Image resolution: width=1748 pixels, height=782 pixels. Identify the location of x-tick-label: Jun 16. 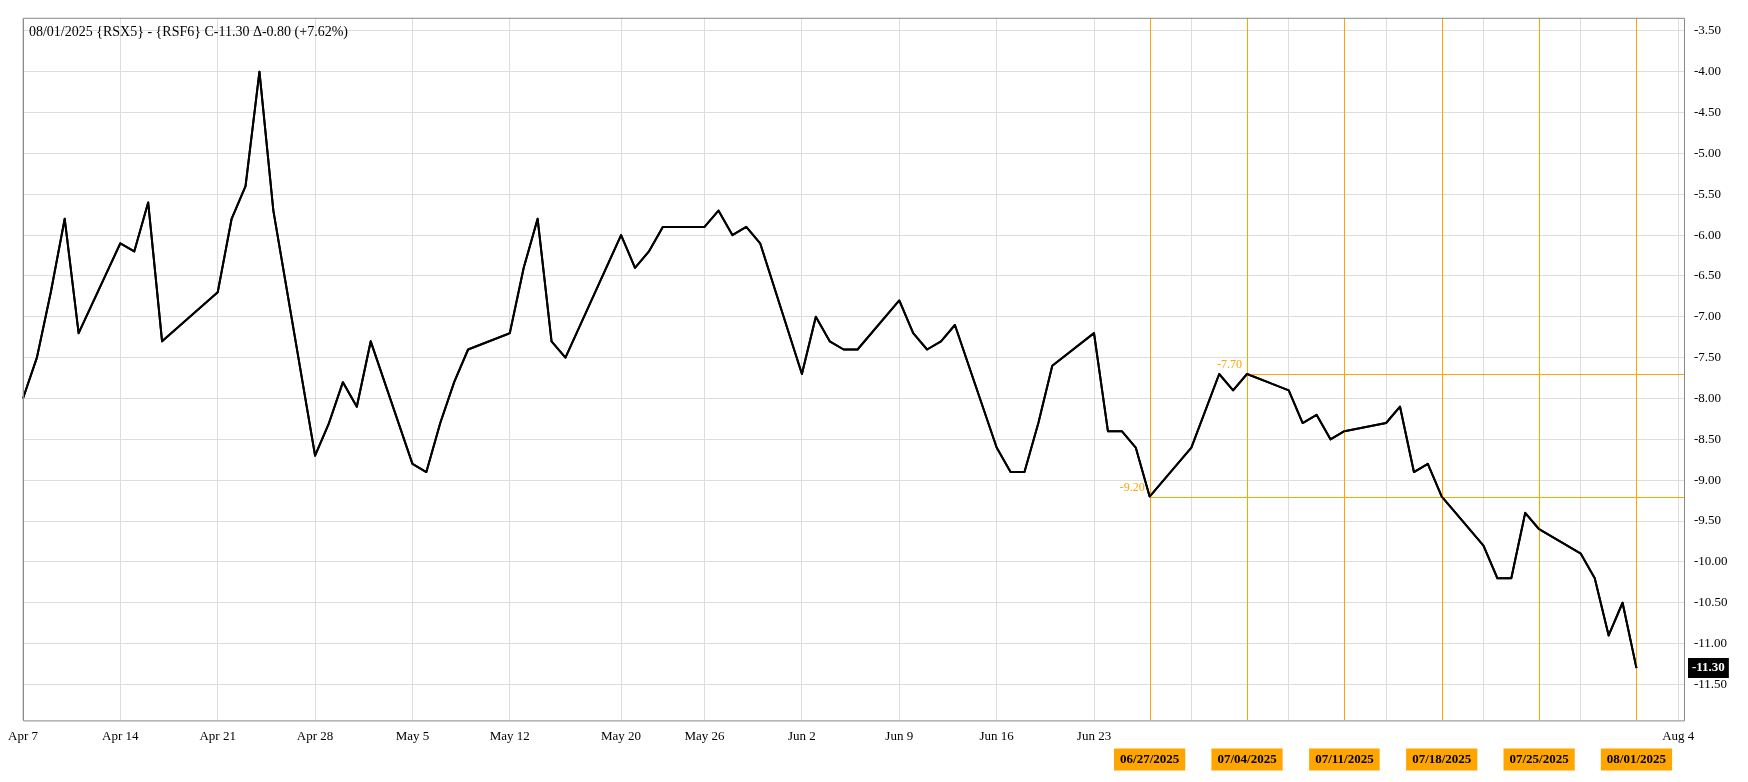
(997, 735).